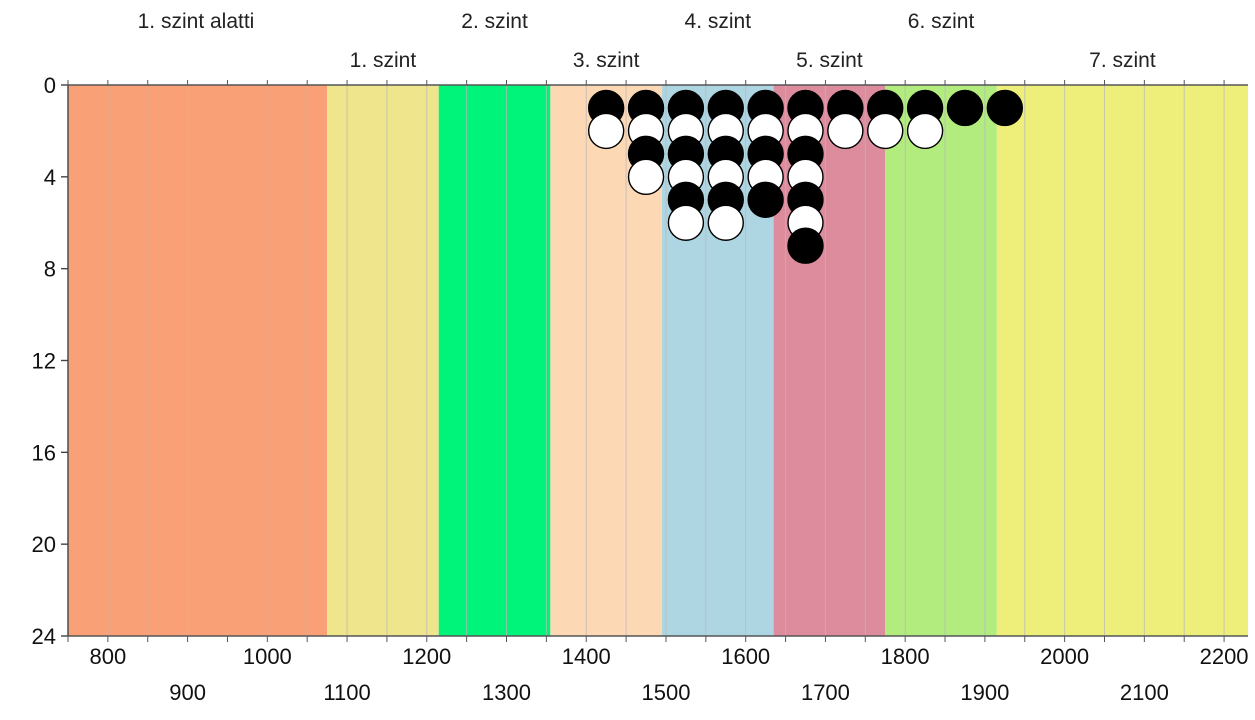 Image resolution: width=1255 pixels, height=720 pixels. I want to click on band-label-2: 1. szint, so click(383, 60).